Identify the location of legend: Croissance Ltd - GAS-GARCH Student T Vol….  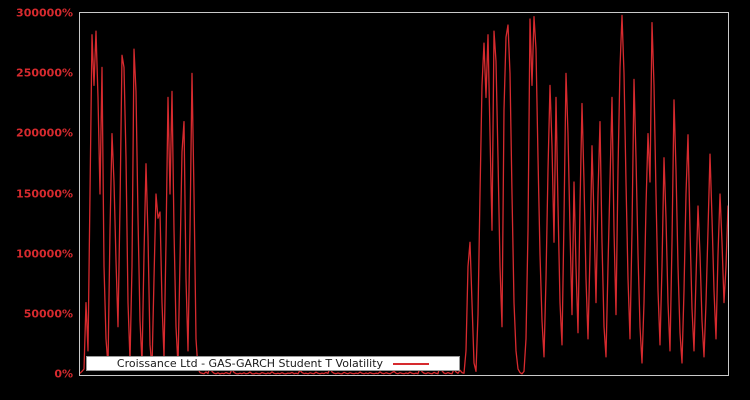
(273, 363).